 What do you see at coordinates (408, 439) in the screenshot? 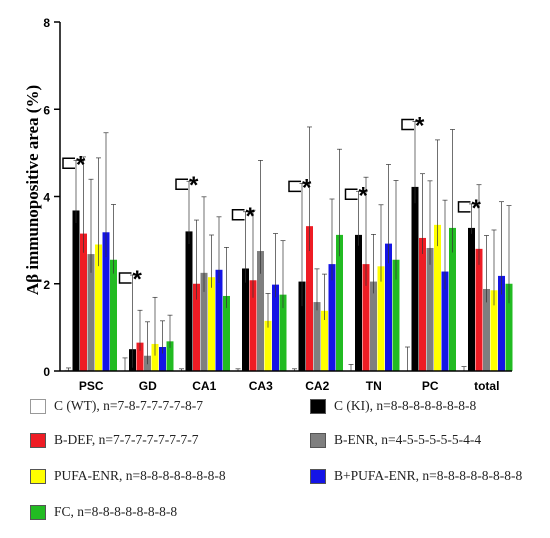
I see `legend-label: B-ENR, n=4-5-5-5-5-5-4-4` at bounding box center [408, 439].